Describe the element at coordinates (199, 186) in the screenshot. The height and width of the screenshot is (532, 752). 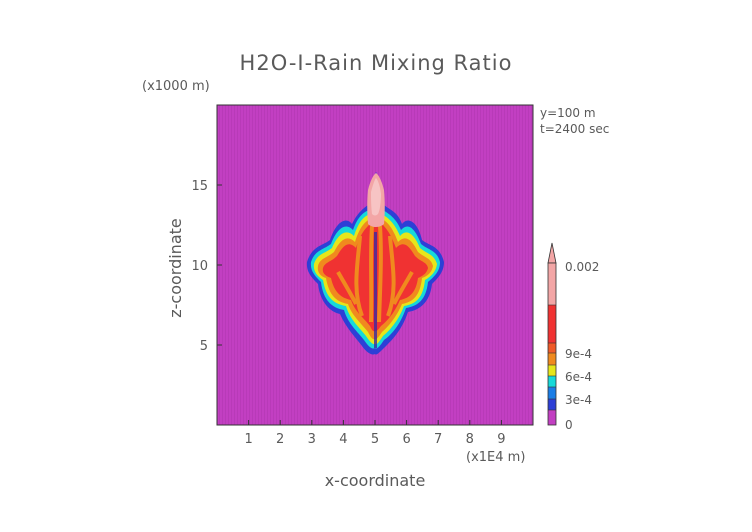
I see `y-tick-label: 15` at that location.